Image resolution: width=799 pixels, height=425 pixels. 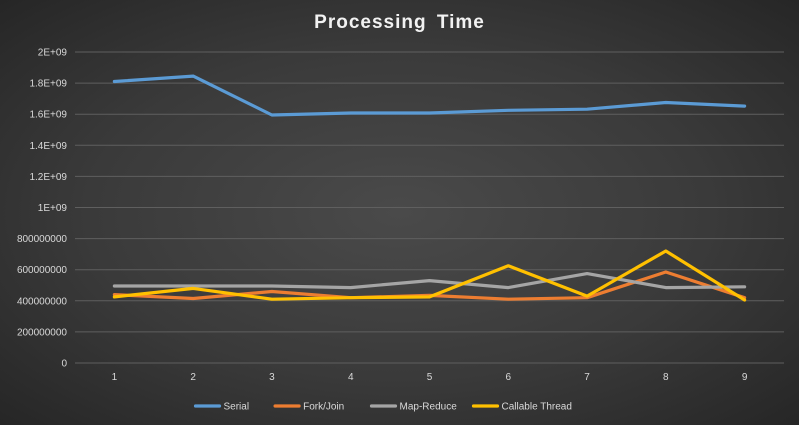 What do you see at coordinates (429, 407) in the screenshot?
I see `legend-label-map-reduce: Map-Reduce` at bounding box center [429, 407].